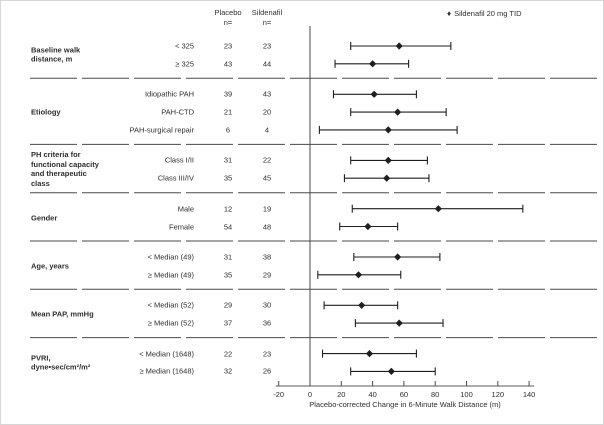  Describe the element at coordinates (170, 257) in the screenshot. I see `subgroup-label: < Median (49)` at that location.